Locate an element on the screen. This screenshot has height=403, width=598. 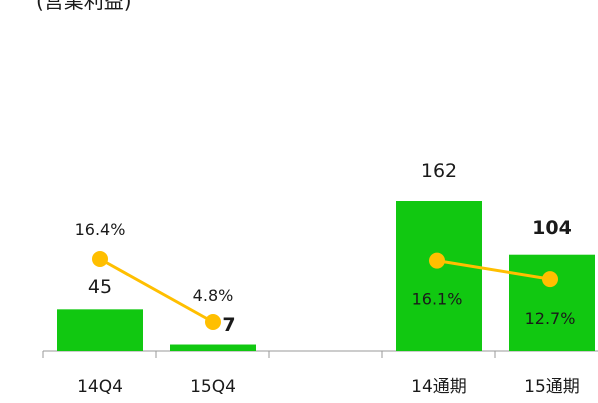
x-tick-label: 15Q4 is located at coordinates (213, 387).